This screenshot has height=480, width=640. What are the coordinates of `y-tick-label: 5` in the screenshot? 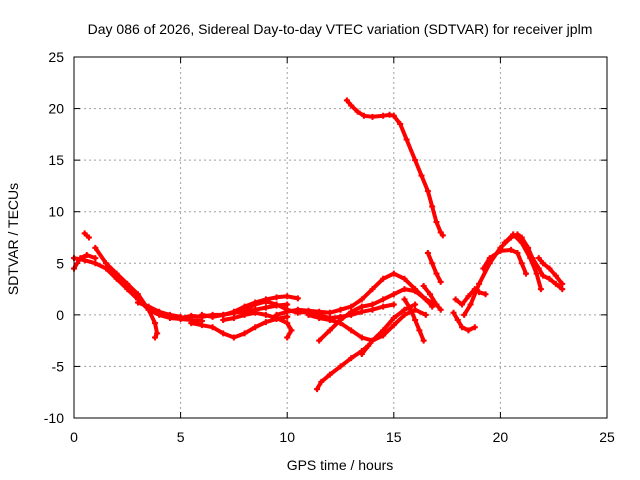 It's located at (60, 263).